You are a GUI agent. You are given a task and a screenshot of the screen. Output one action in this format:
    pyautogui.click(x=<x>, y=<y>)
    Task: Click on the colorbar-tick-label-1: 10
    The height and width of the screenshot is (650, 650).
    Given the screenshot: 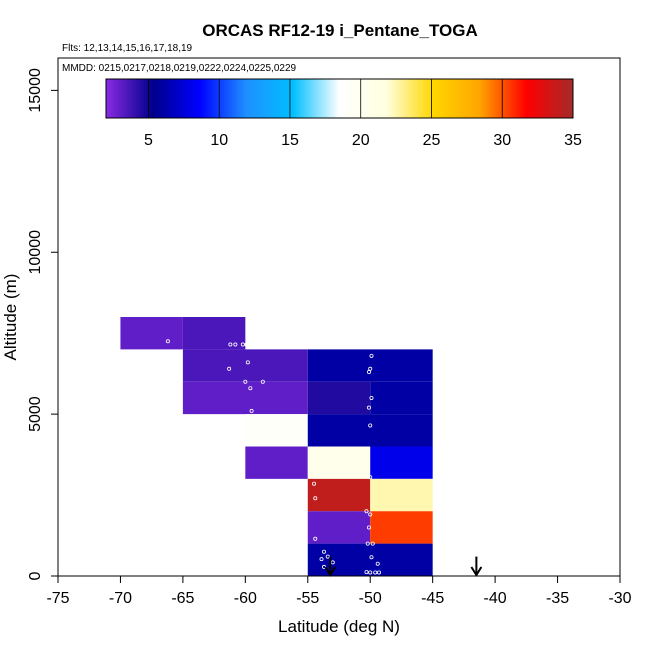 What is the action you would take?
    pyautogui.click(x=219, y=140)
    